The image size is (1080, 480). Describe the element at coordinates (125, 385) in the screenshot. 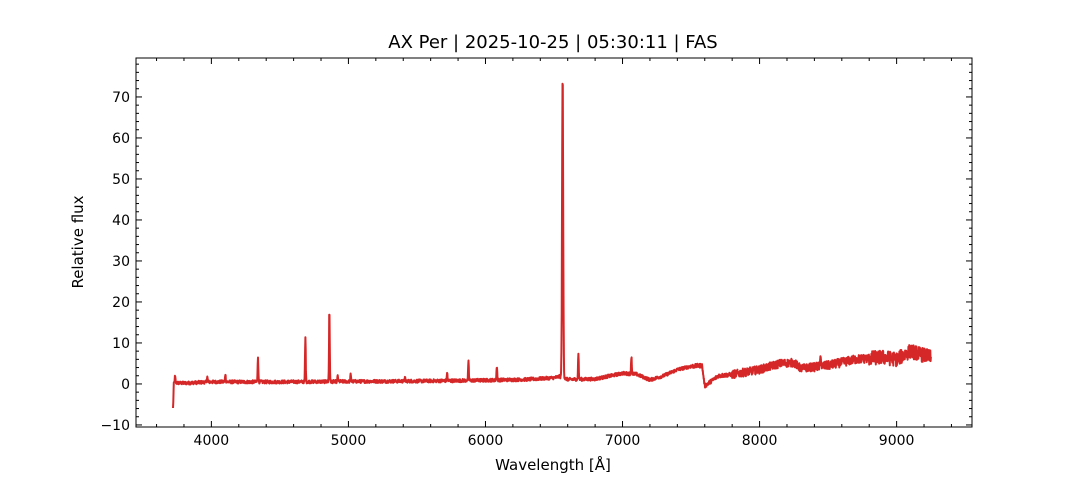

I see `y-tick-label: 0` at that location.